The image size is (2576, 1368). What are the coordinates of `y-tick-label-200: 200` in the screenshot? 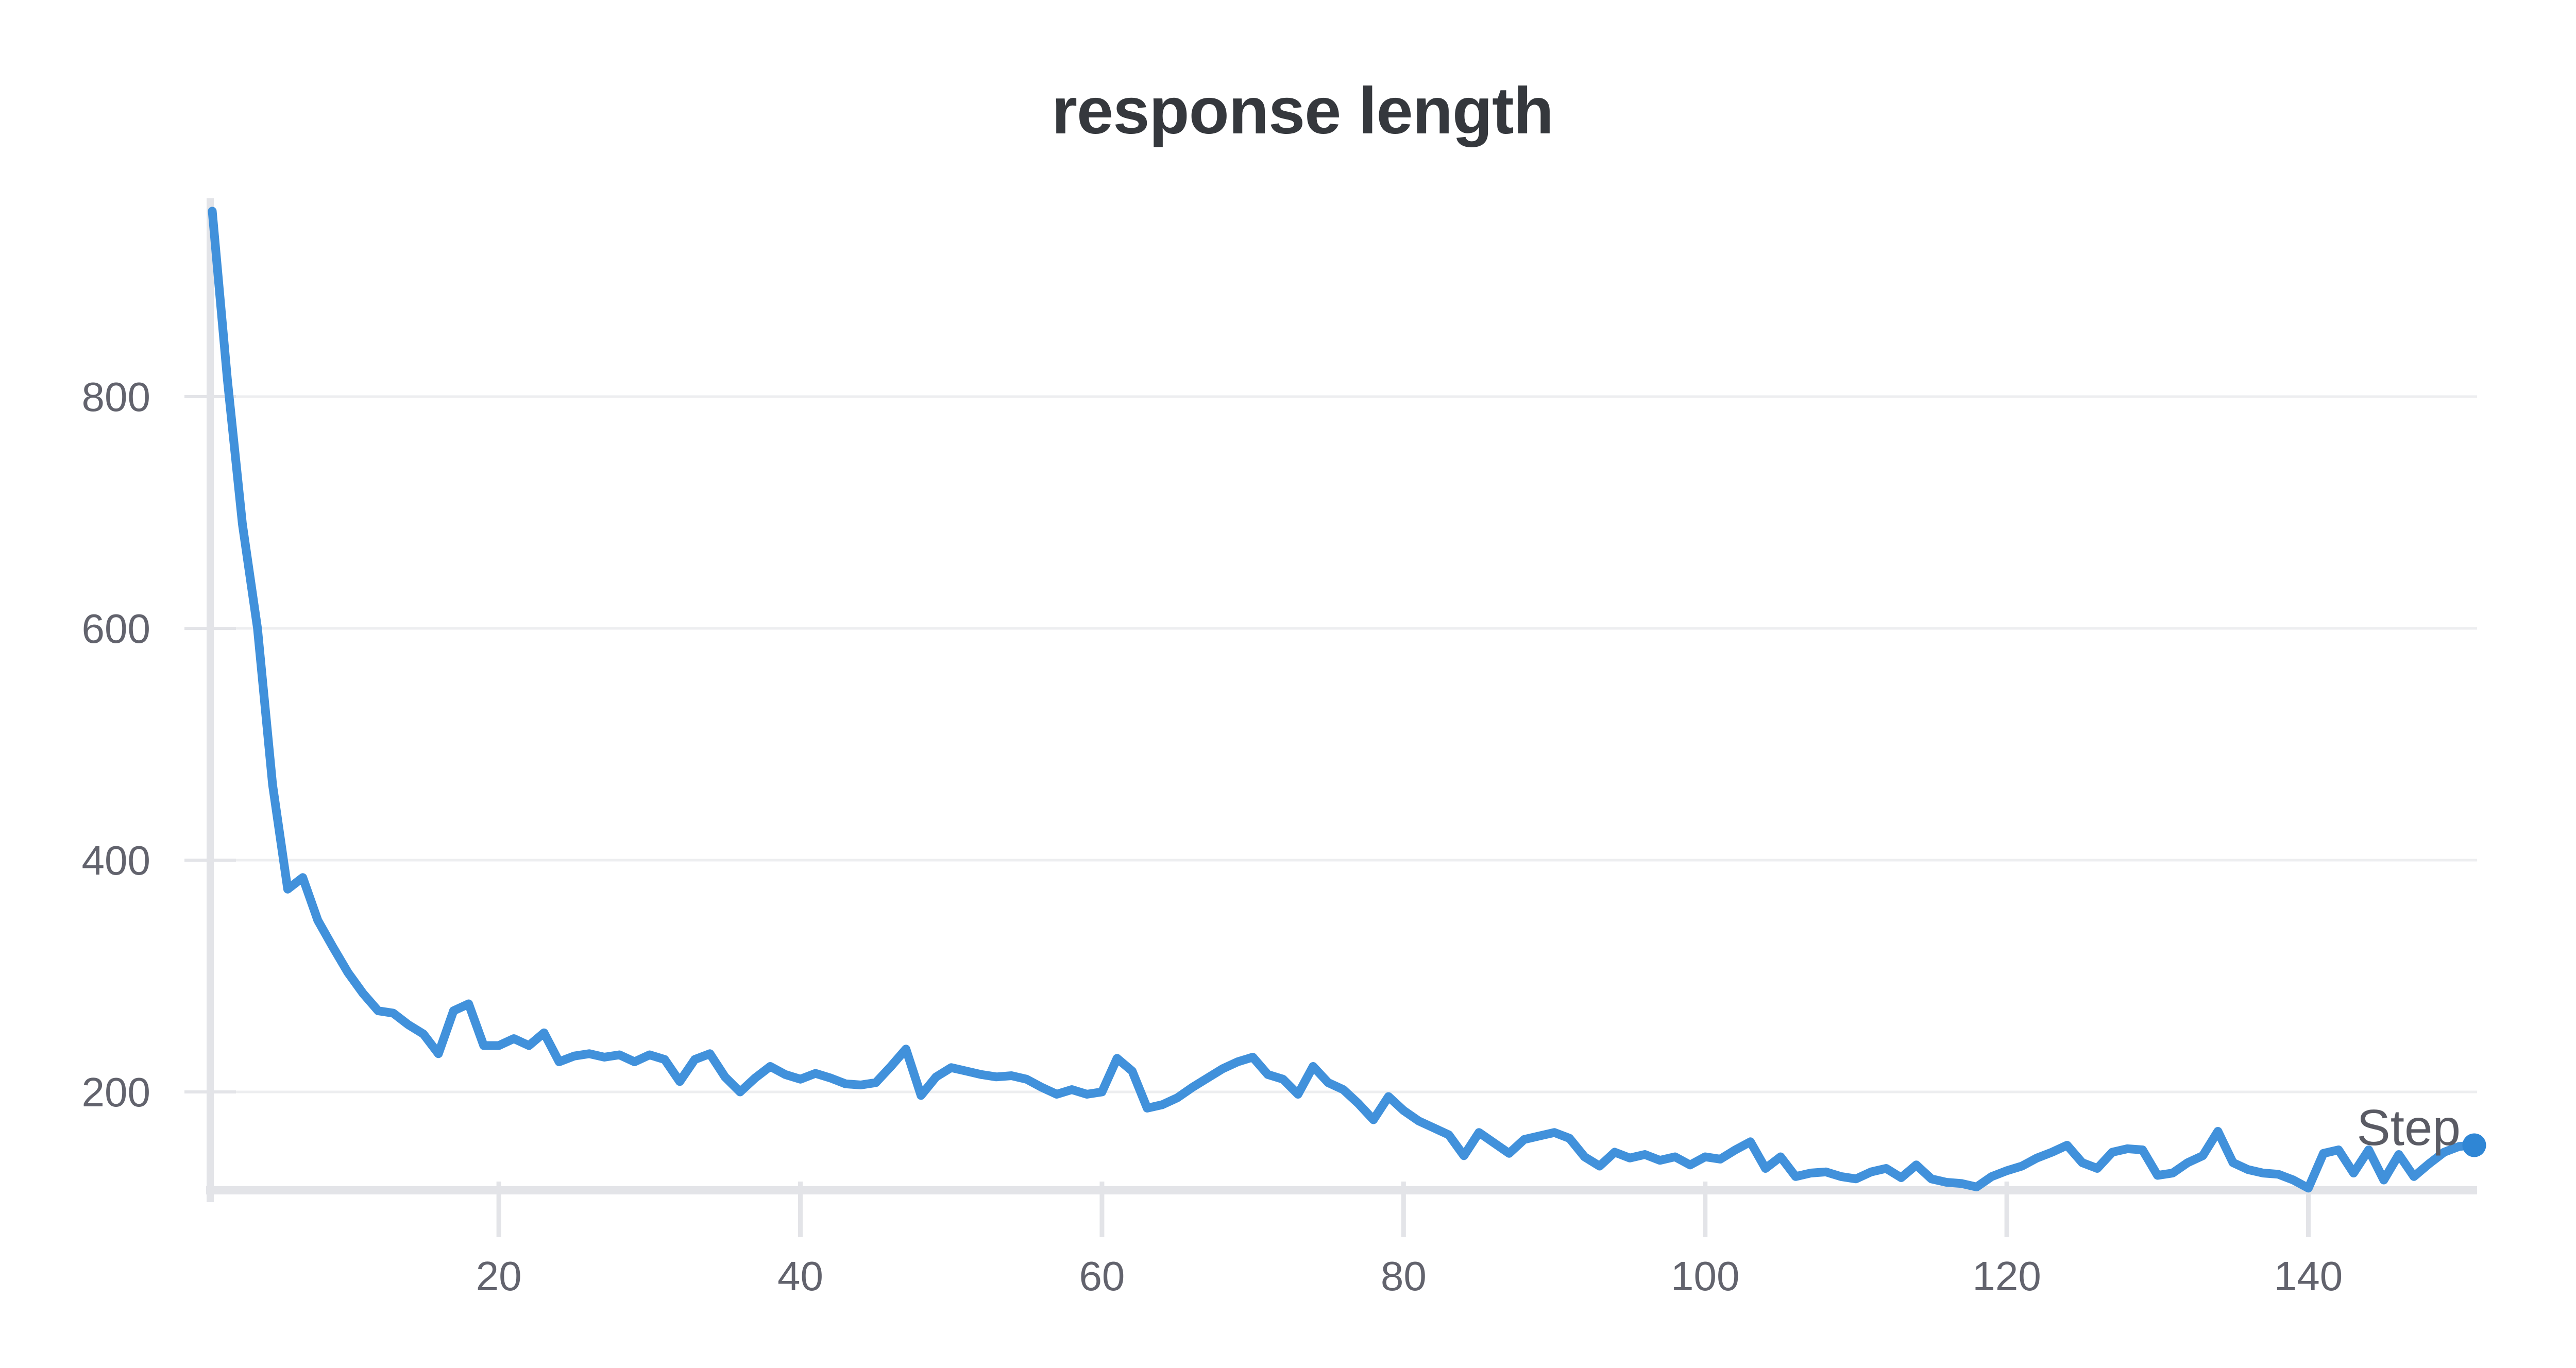 It's located at (116, 1092).